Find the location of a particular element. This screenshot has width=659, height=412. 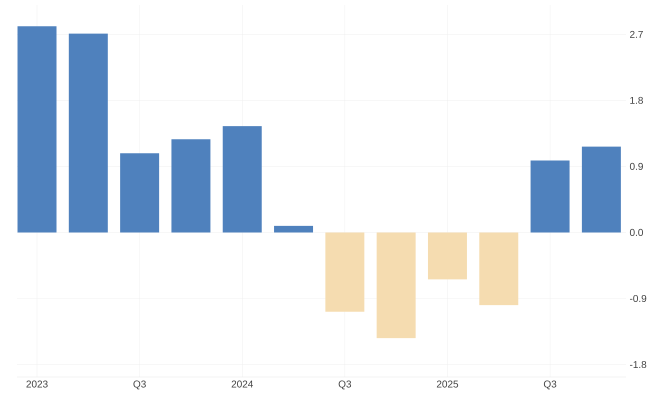

y-tick-label: 0.9 is located at coordinates (636, 166).